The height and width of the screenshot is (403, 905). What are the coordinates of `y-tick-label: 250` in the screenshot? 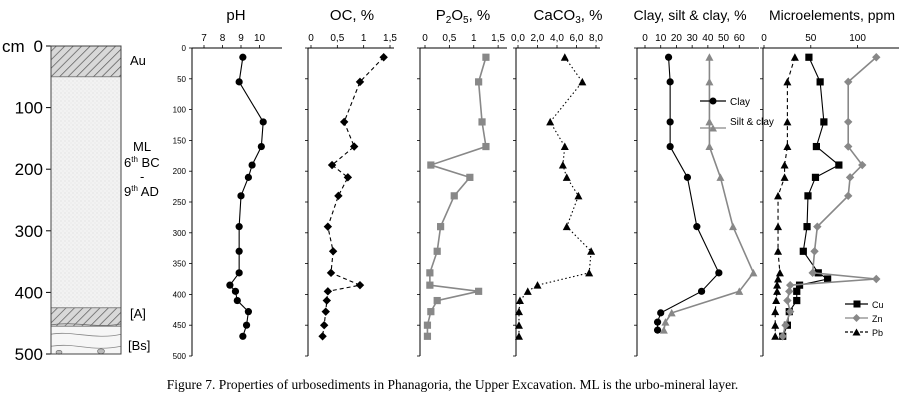 It's located at (180, 202).